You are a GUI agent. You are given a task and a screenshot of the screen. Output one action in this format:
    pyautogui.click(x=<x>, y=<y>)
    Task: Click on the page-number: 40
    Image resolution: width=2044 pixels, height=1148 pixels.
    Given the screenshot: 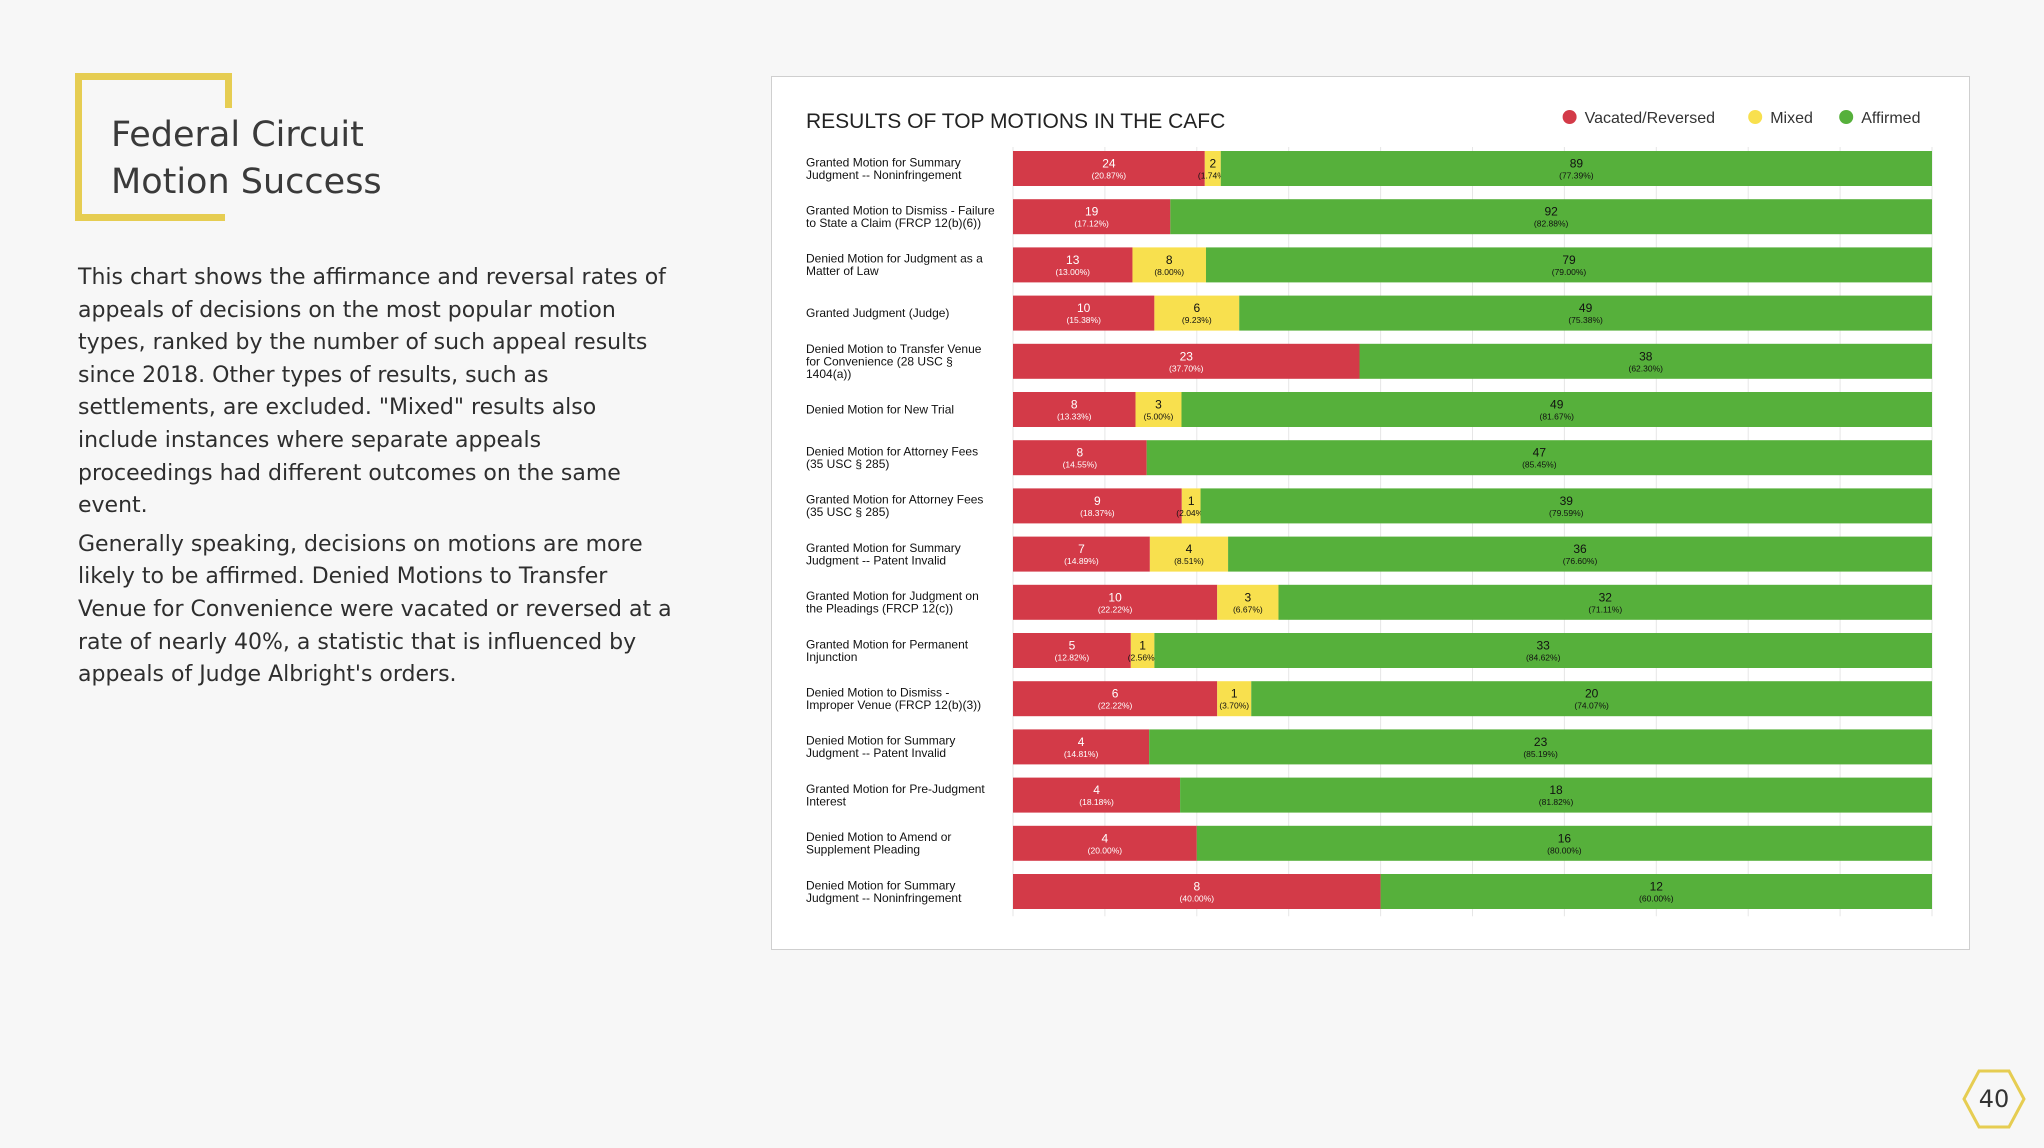 What is the action you would take?
    pyautogui.click(x=1994, y=1099)
    